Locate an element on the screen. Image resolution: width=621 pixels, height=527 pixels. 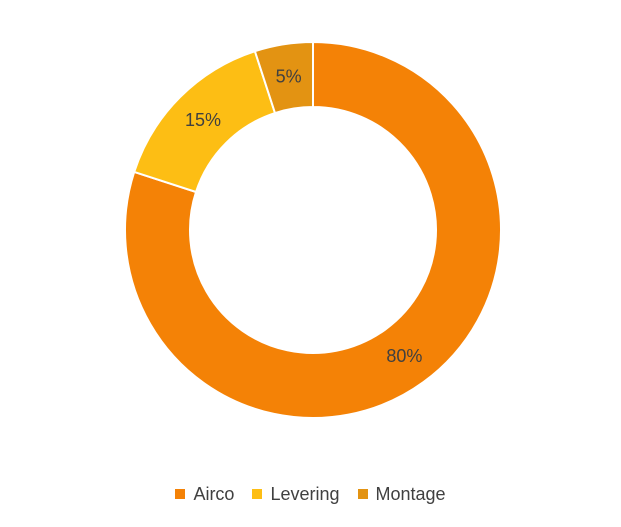
data-label-levering: 15% is located at coordinates (203, 120).